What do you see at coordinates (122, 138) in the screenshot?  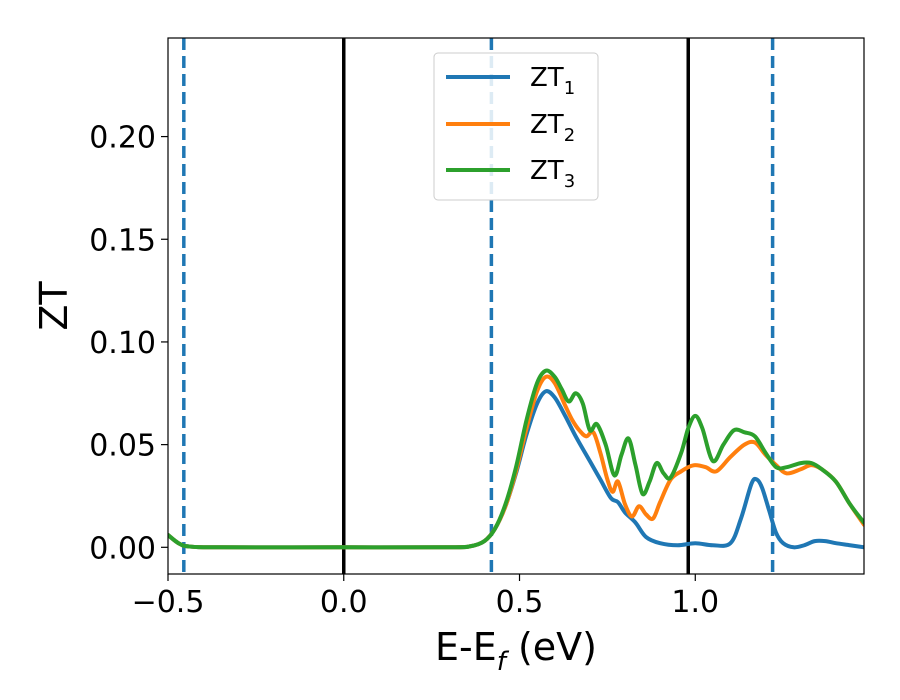 I see `y-tick-label: 0.20` at bounding box center [122, 138].